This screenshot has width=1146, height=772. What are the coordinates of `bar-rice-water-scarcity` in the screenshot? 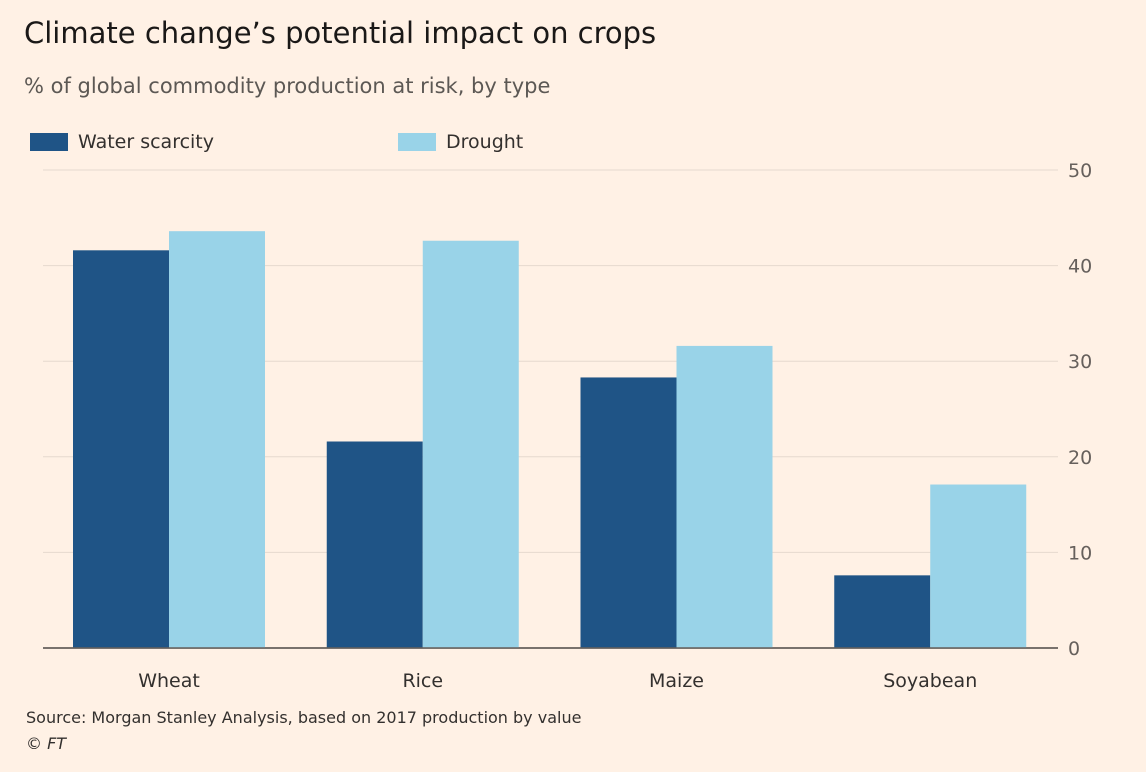 It's located at (374, 544).